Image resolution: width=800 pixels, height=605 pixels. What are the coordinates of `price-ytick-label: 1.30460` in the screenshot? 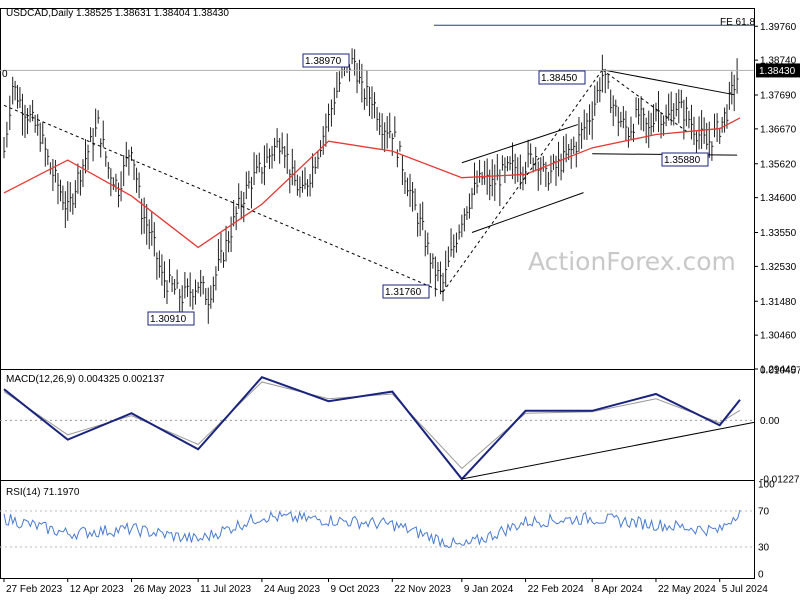 It's located at (778, 336).